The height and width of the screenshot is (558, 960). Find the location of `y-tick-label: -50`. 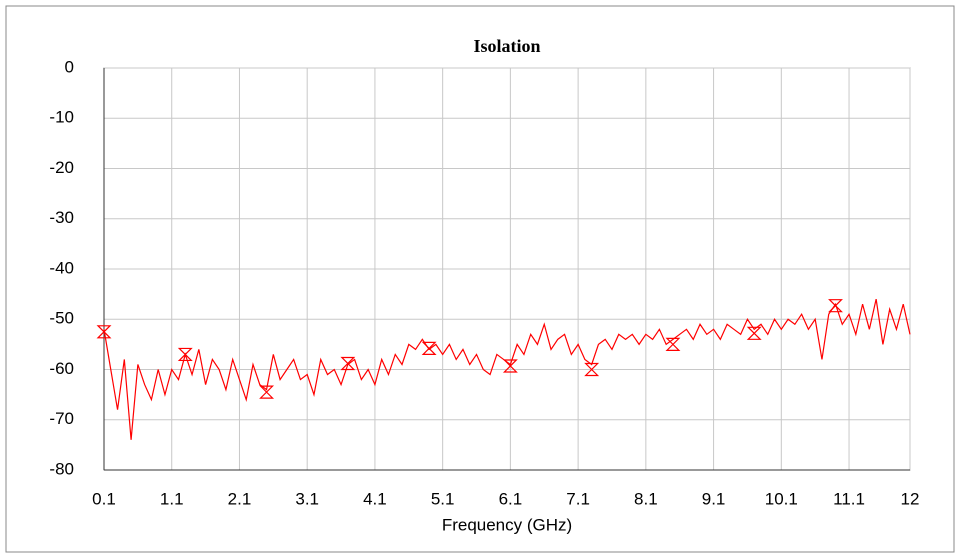

y-tick-label: -50 is located at coordinates (61, 318).